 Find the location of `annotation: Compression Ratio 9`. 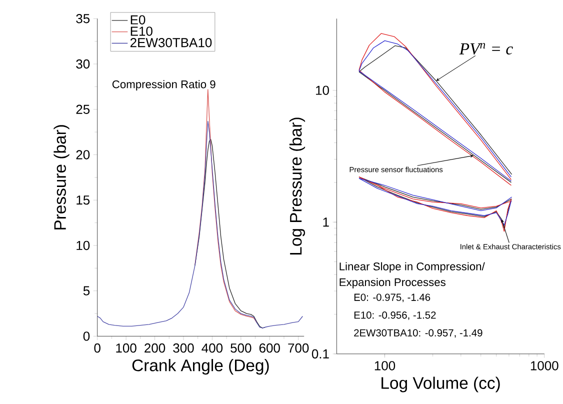

annotation: Compression Ratio 9 is located at coordinates (164, 85).